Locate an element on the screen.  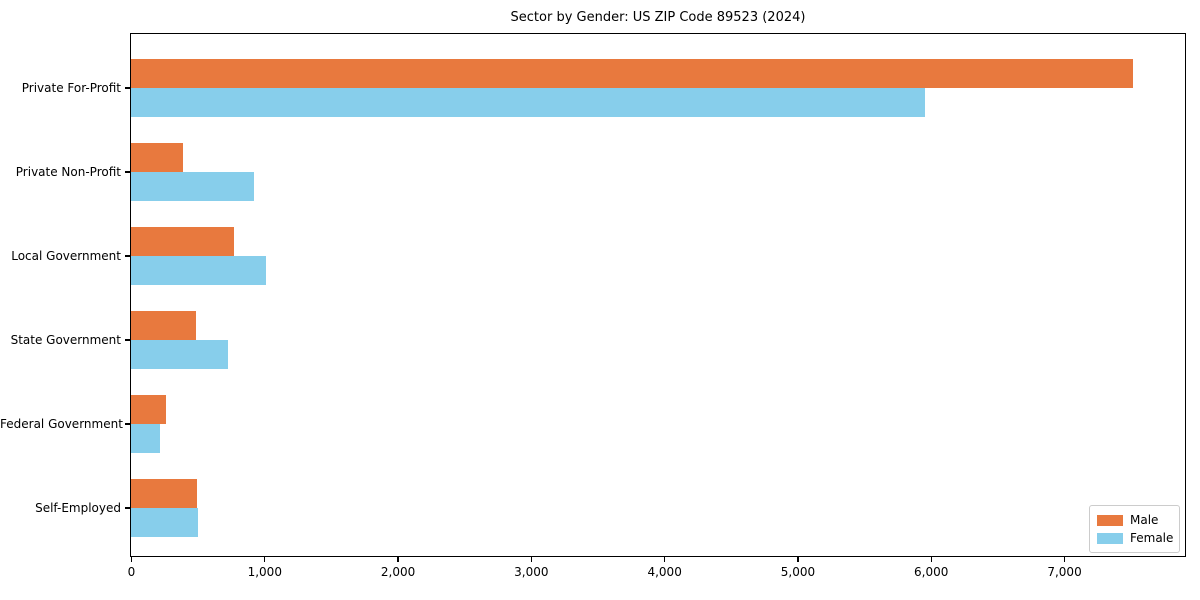
legend: Male Female is located at coordinates (1134, 529).